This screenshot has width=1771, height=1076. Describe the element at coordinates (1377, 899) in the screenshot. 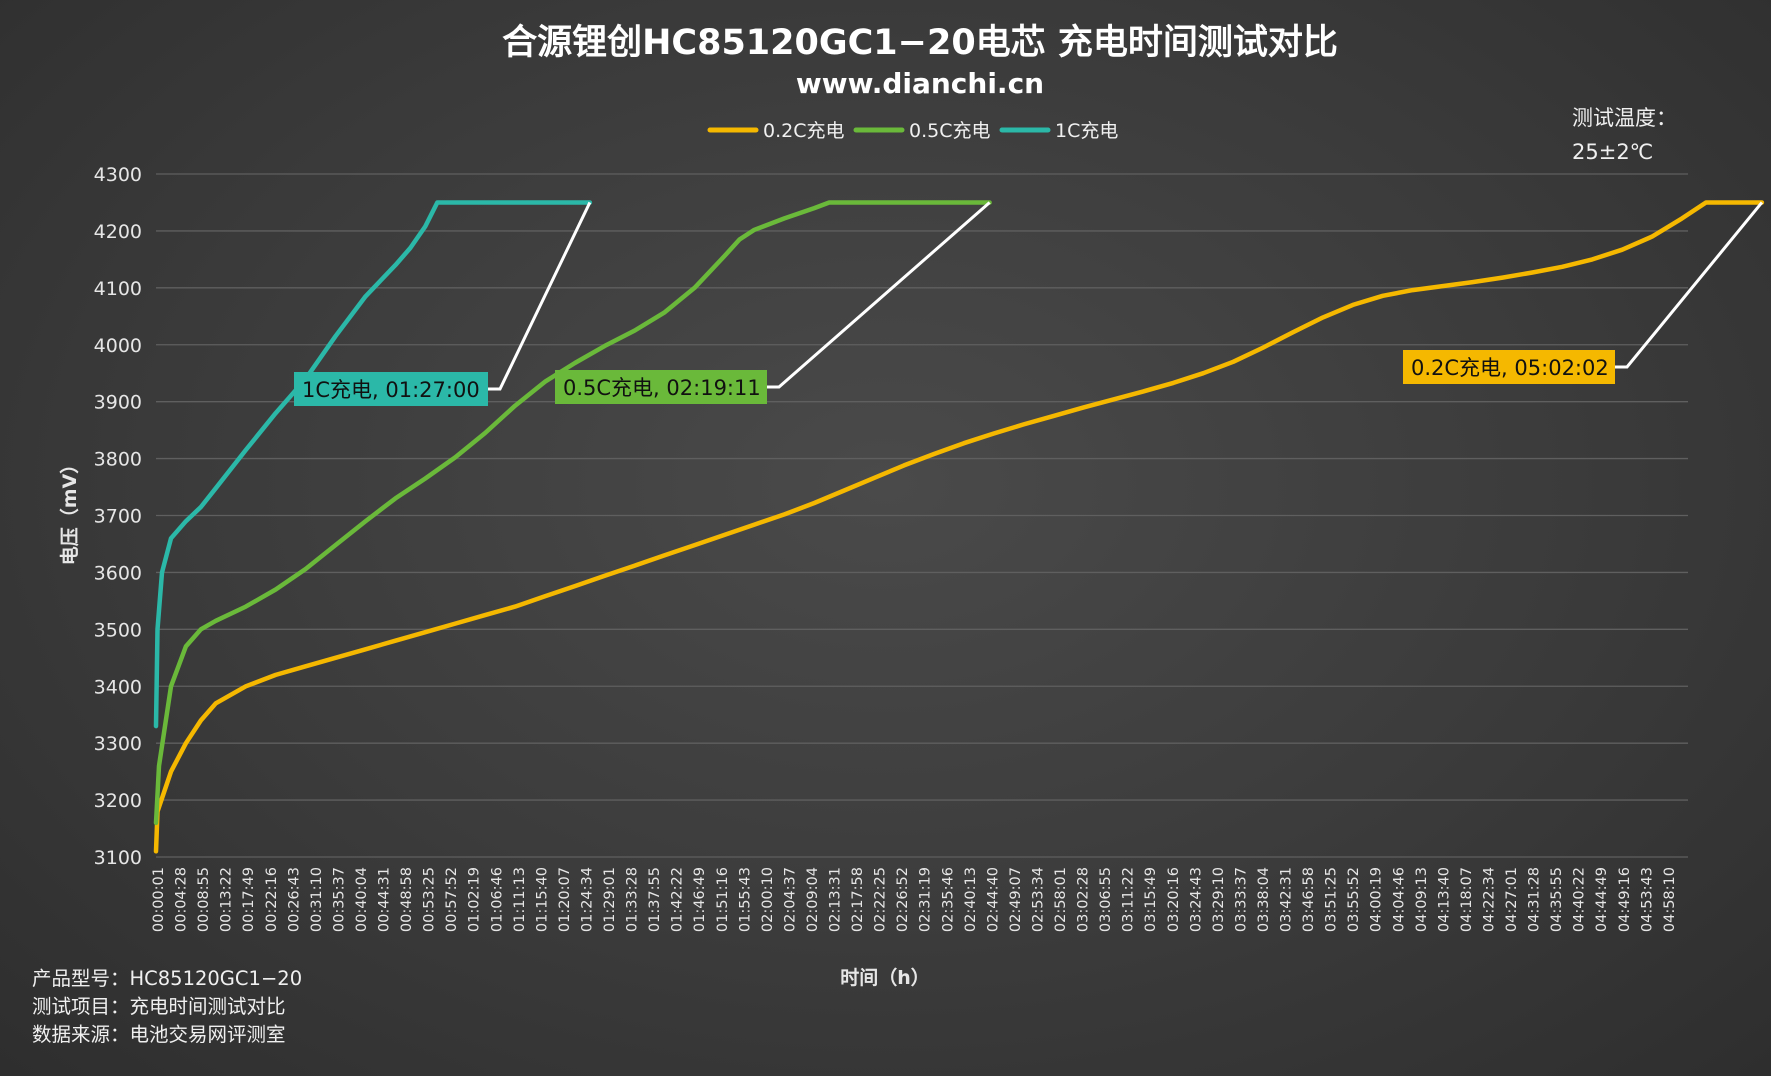

I see `x-tick-label: 04:00:19` at that location.